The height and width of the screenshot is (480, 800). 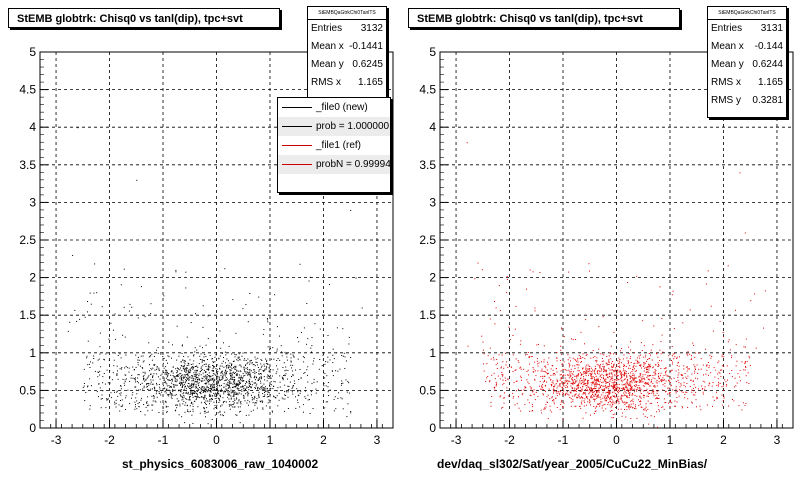 What do you see at coordinates (367, 64) in the screenshot?
I see `stat-value: 0.6245` at bounding box center [367, 64].